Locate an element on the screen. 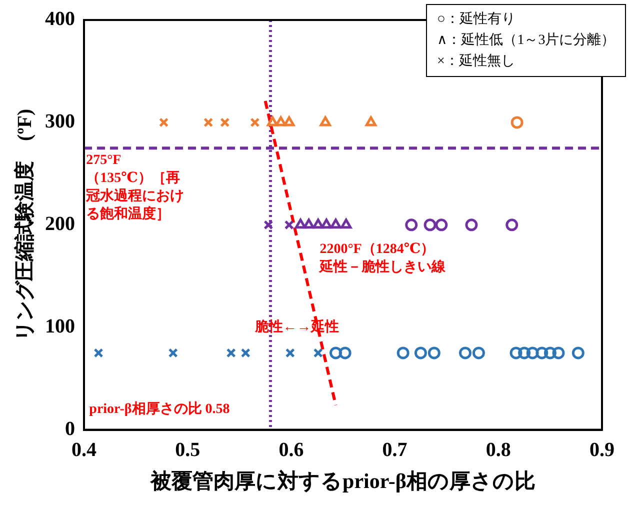  y-tick-label: 400 is located at coordinates (60, 19).